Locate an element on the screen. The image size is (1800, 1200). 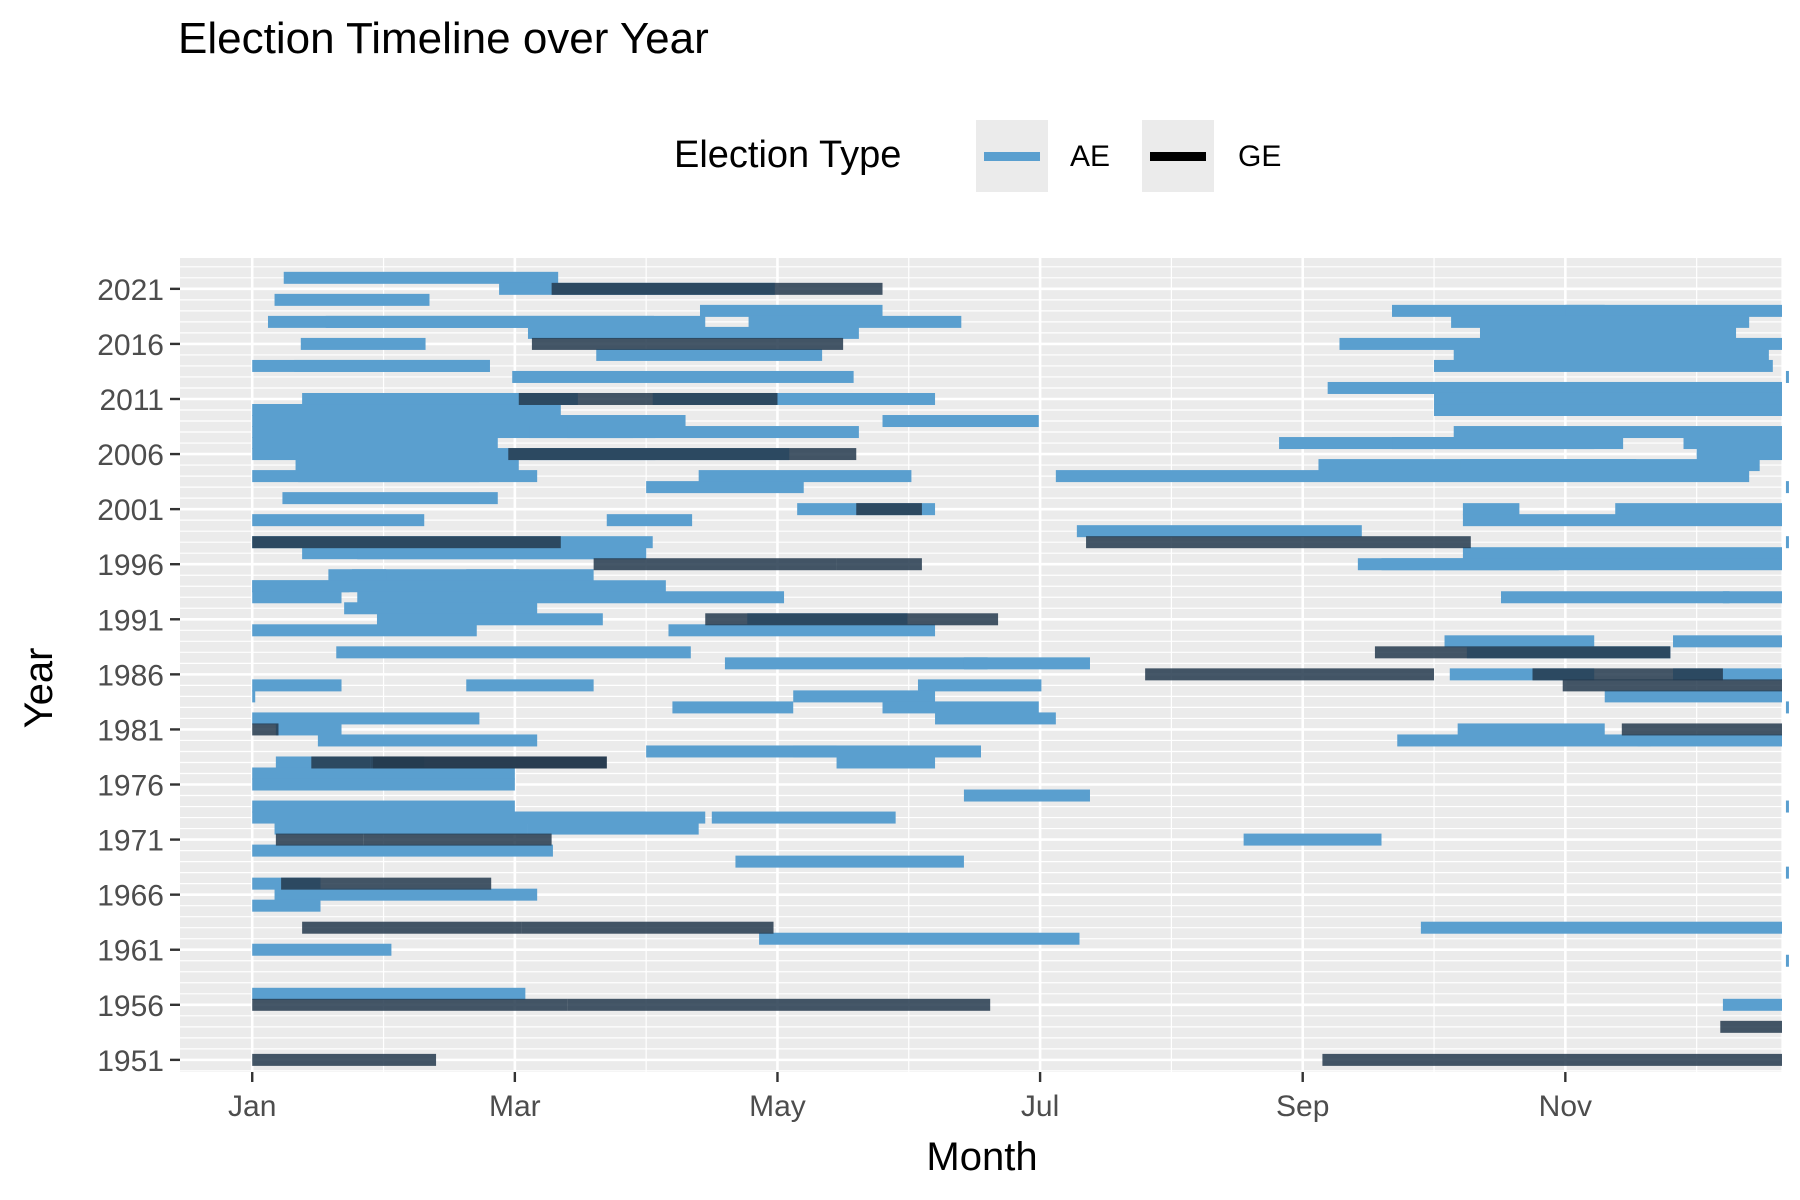
x-tick-label: May is located at coordinates (777, 1106).